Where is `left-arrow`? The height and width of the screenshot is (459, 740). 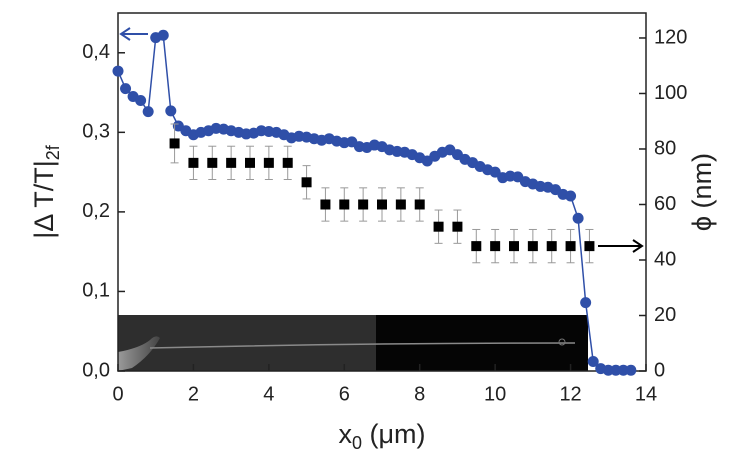
left-arrow is located at coordinates (133, 34).